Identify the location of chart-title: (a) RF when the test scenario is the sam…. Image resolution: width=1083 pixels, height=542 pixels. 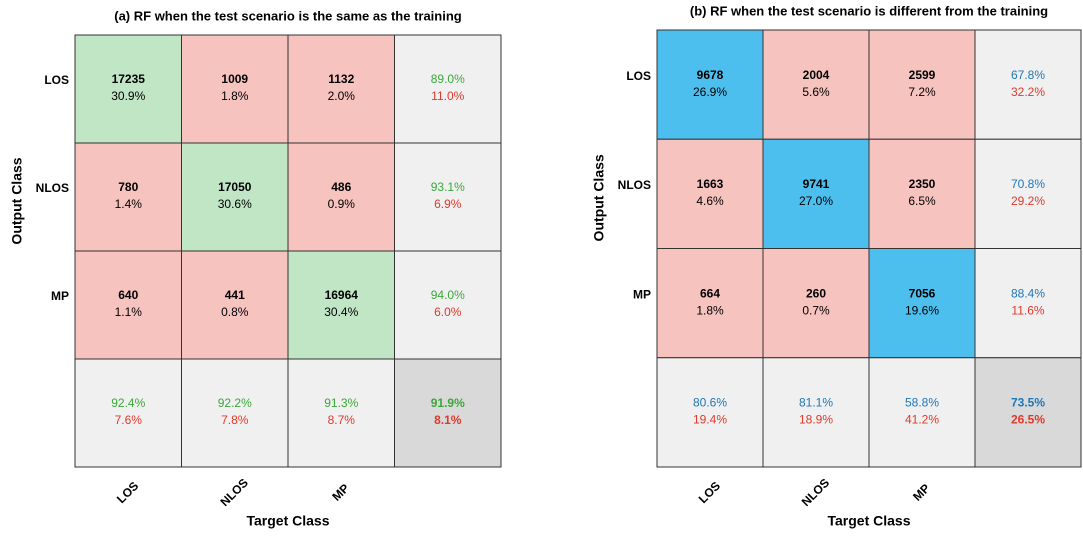
(288, 15).